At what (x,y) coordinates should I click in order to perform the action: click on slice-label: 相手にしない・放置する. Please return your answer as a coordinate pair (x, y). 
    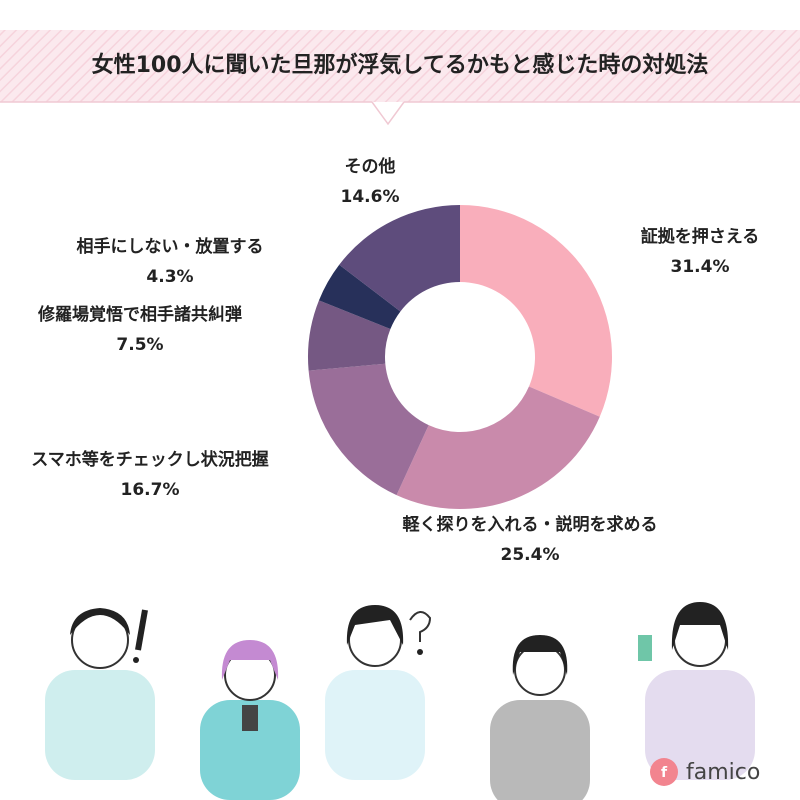
    Looking at the image, I should click on (170, 246).